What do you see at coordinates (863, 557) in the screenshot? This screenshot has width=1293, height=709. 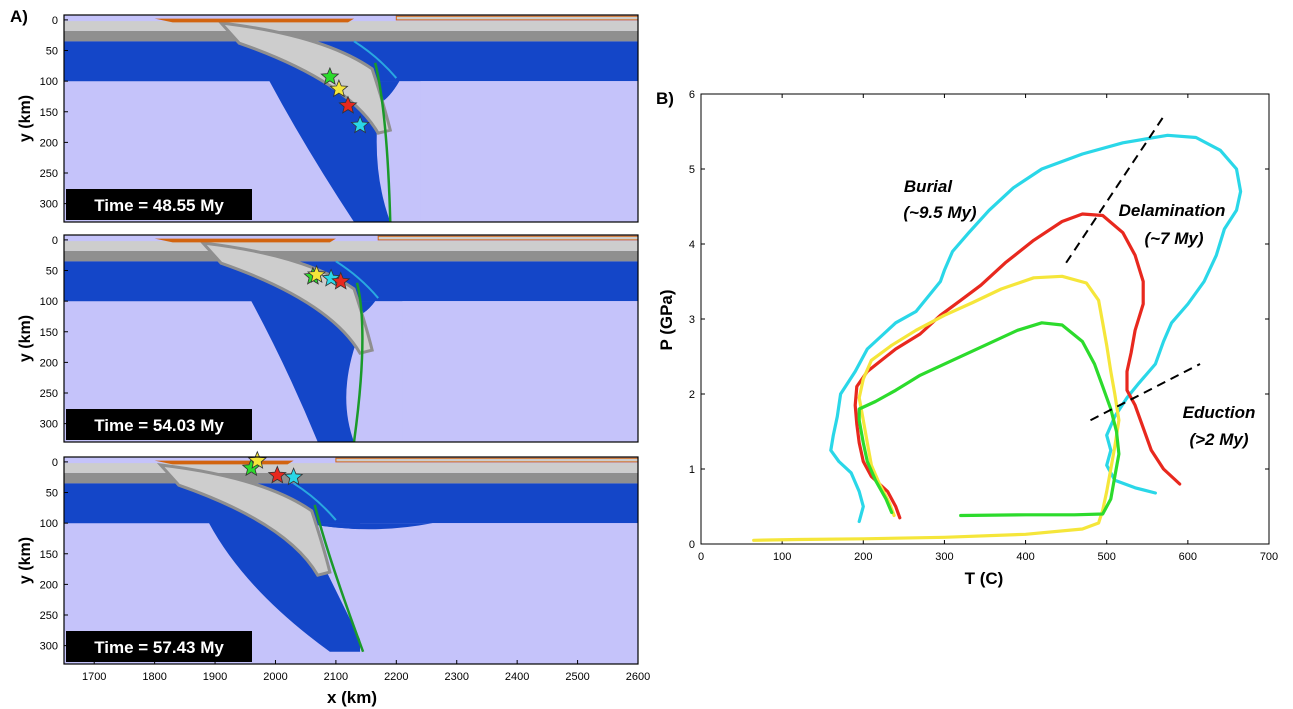 I see `x-tick-label: 200` at bounding box center [863, 557].